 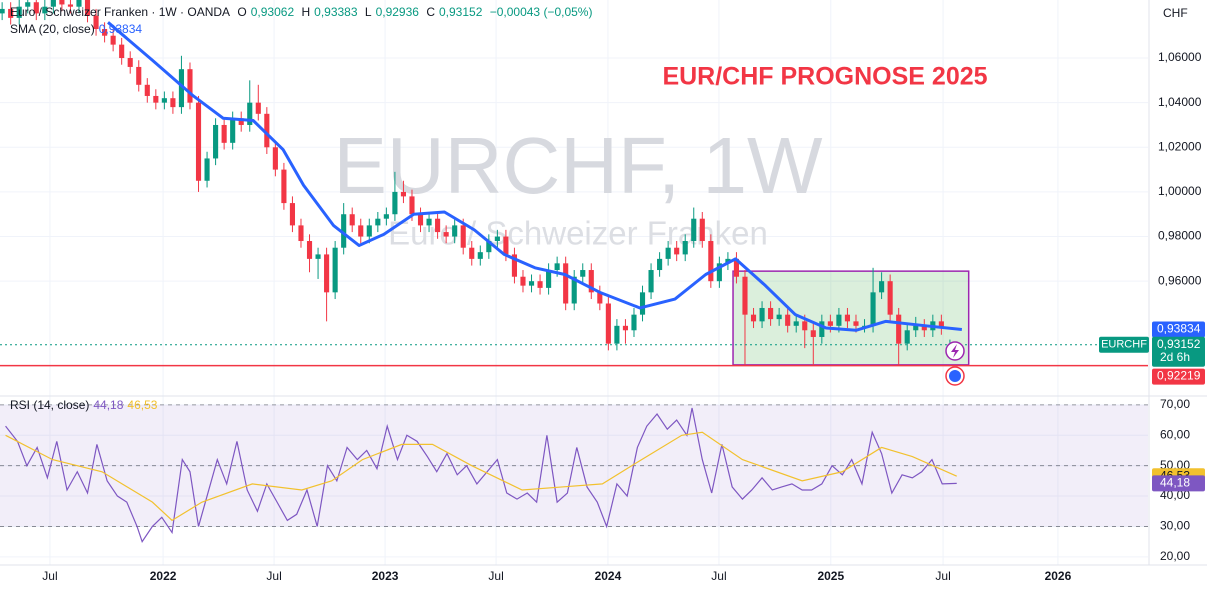 I want to click on y-tick-label: 1,04000, so click(x=1180, y=102).